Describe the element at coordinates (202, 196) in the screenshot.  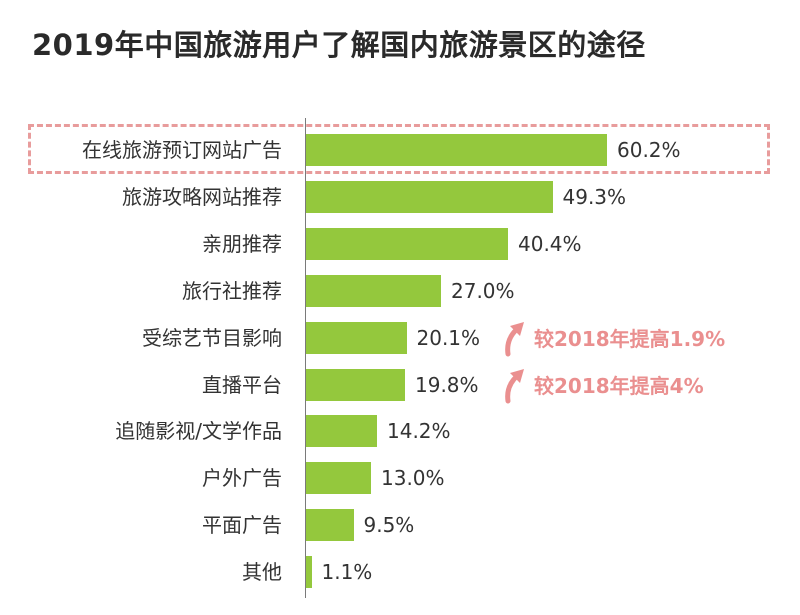
I see `category-label: 旅游攻略网站推荐` at that location.